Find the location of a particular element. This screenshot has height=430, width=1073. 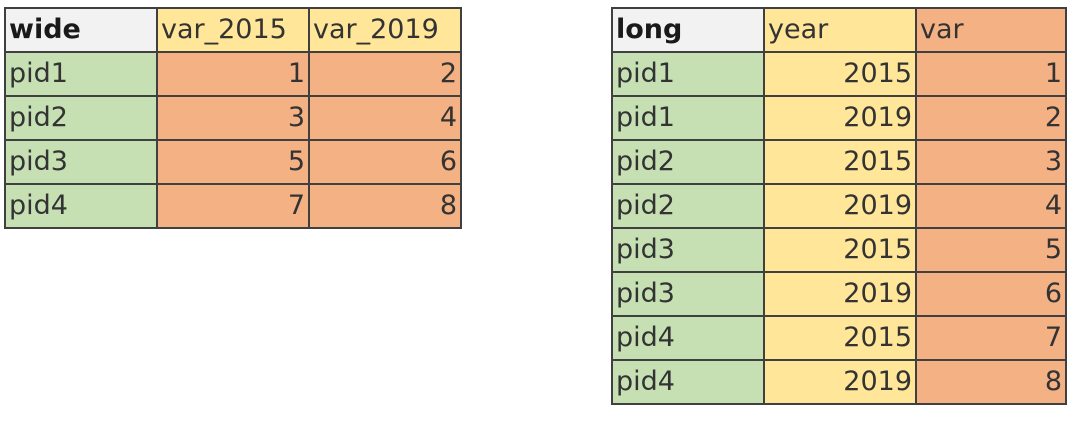

long-header-year: year is located at coordinates (840, 30).